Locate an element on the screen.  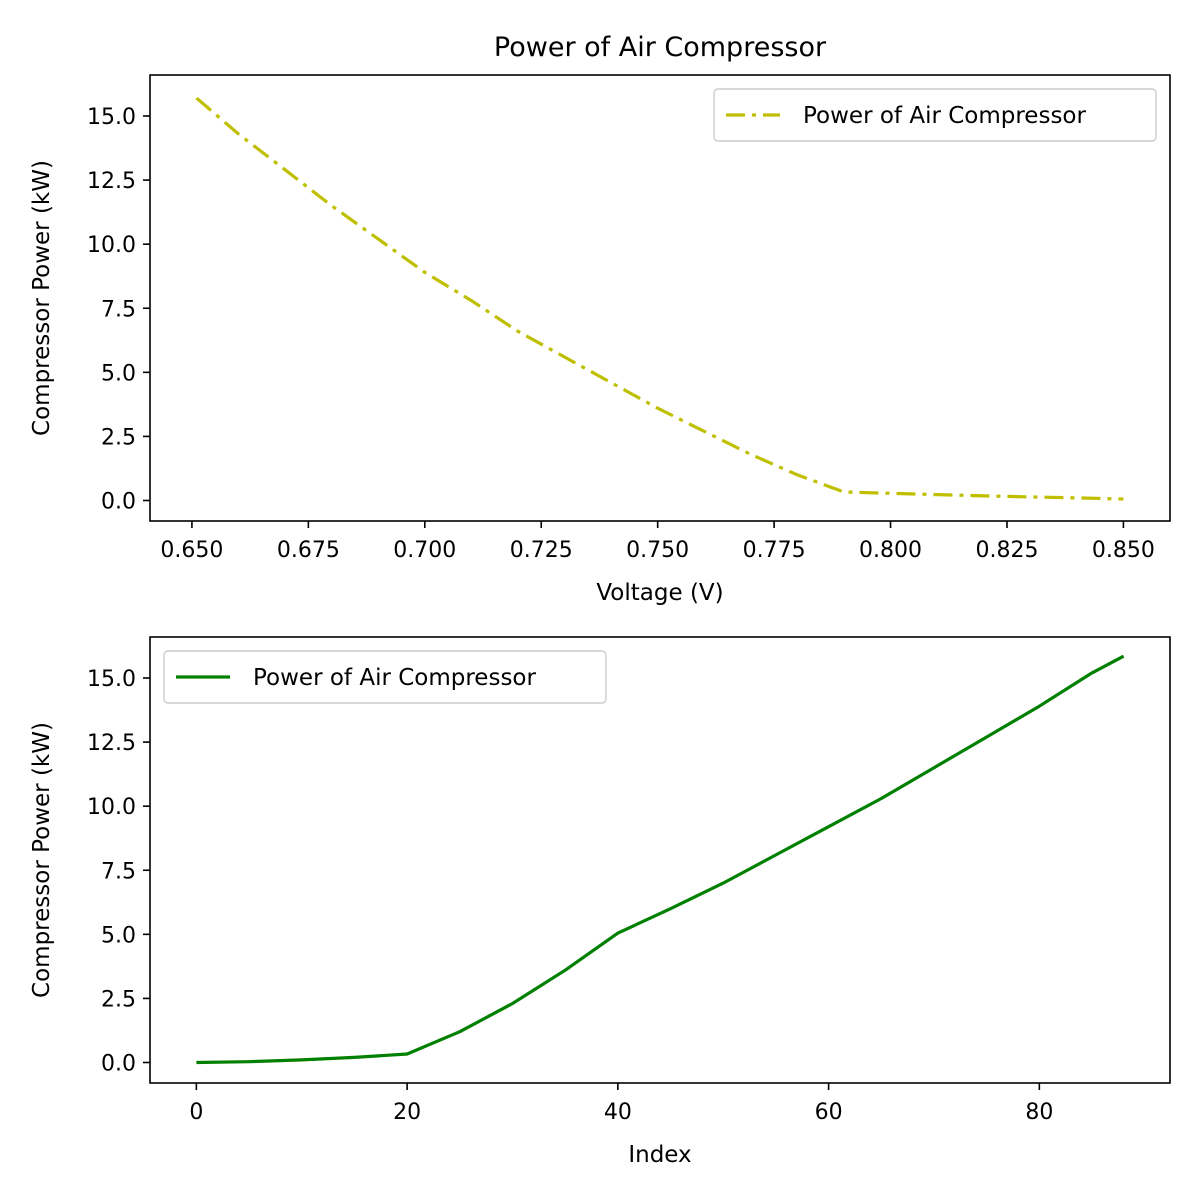
x-tick-label: 0.700 is located at coordinates (424, 550).